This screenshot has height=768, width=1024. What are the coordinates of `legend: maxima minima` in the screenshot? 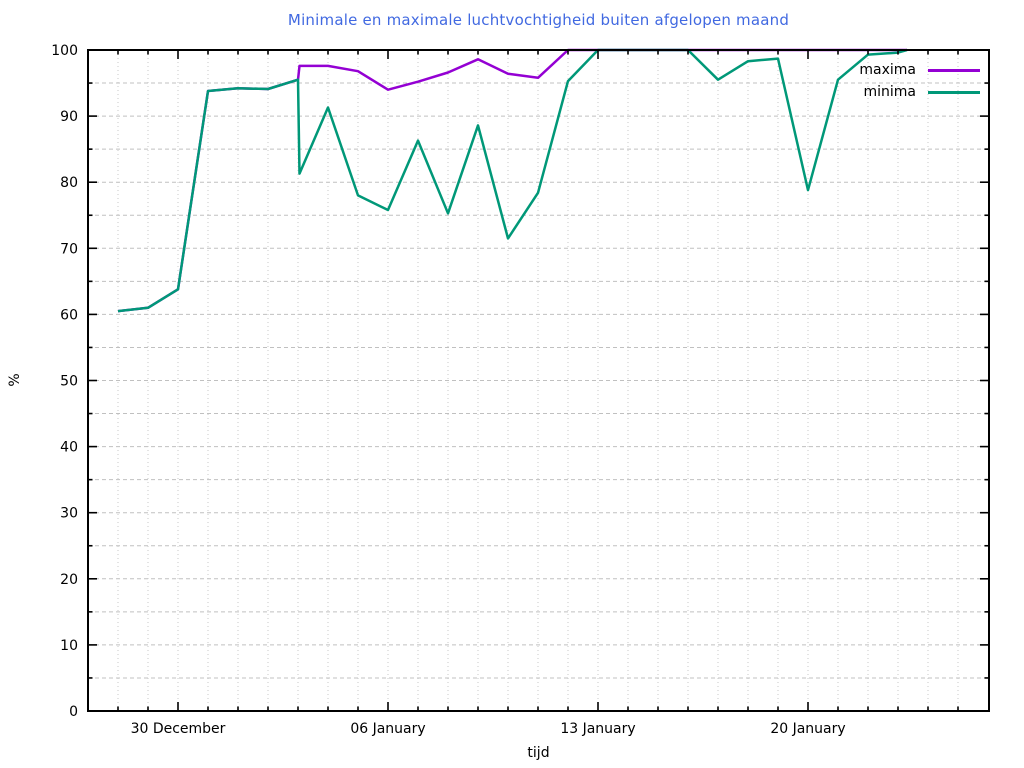 It's located at (895, 81).